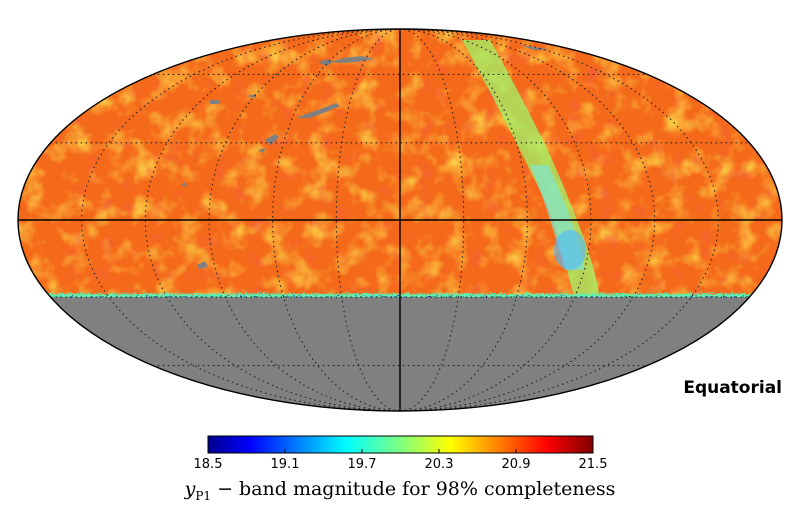 The image size is (800, 513). I want to click on colorbar-title-variable: y, so click(190, 489).